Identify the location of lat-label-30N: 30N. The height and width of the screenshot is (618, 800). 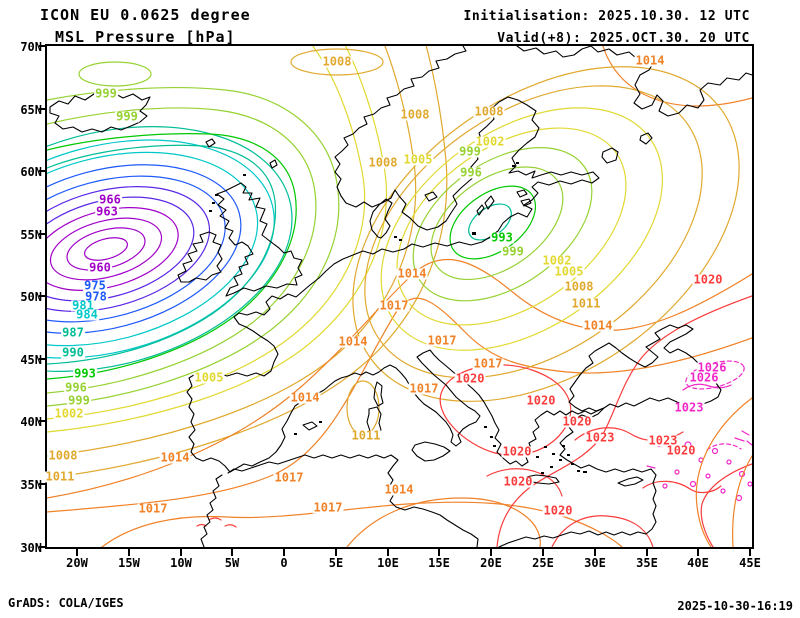
(31, 548).